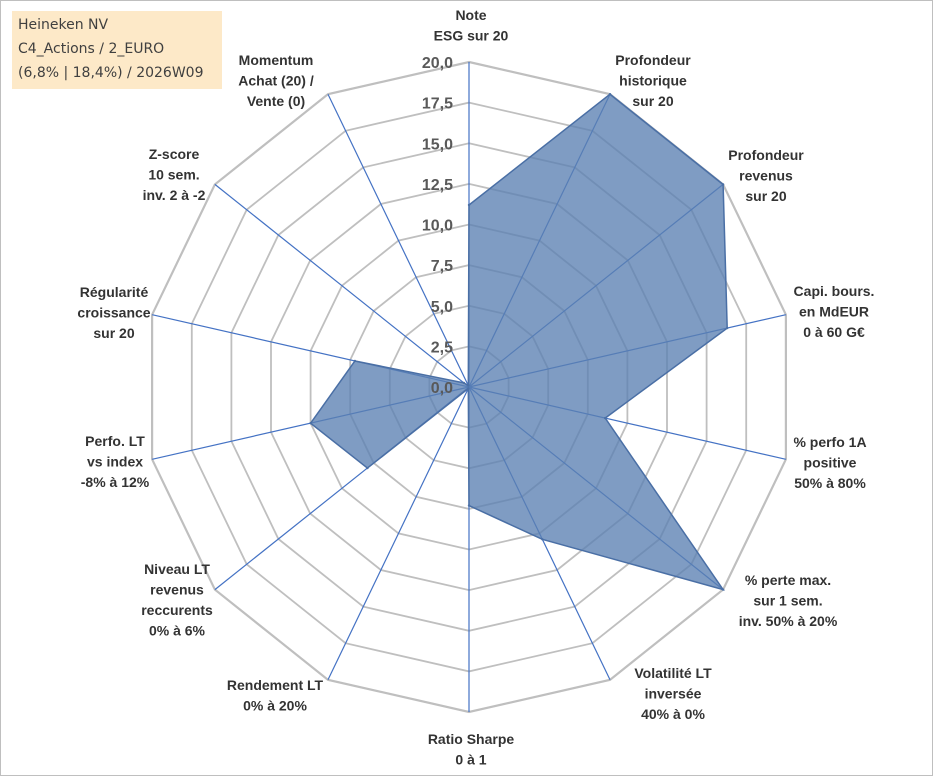 The height and width of the screenshot is (776, 933). I want to click on axis-label: Capi. bours. en MdEUR 0 à 60 G€, so click(834, 311).